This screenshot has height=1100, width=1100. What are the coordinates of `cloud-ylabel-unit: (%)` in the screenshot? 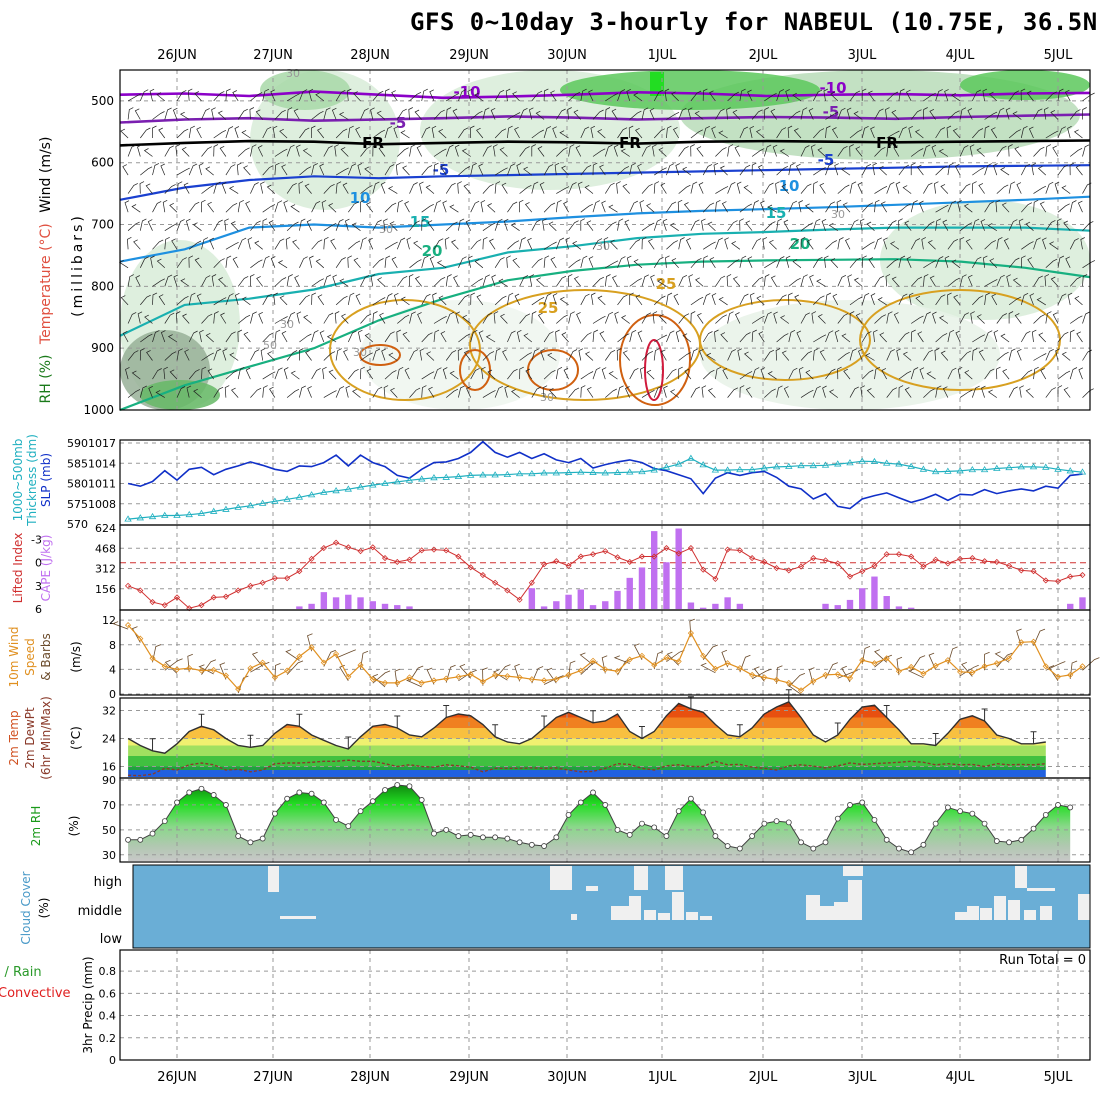 It's located at (44, 908).